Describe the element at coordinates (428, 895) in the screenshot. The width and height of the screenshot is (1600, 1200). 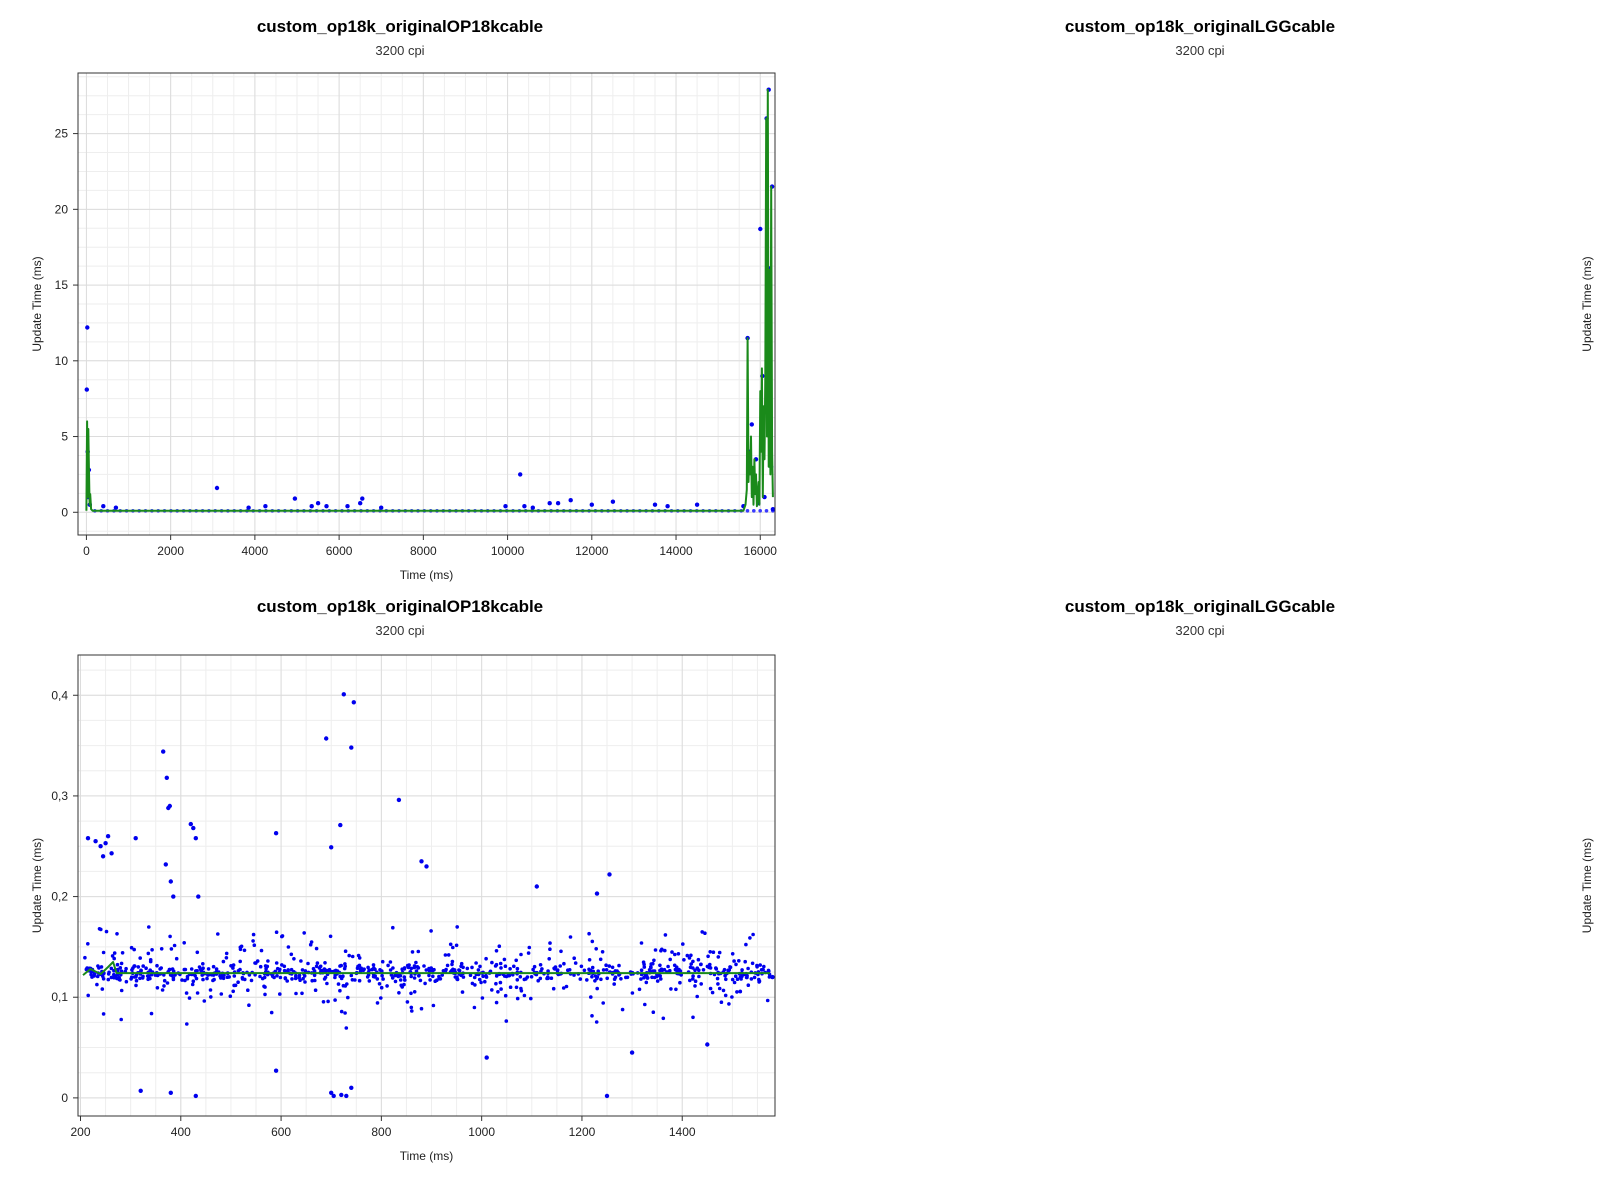
I see `data-layer` at that location.